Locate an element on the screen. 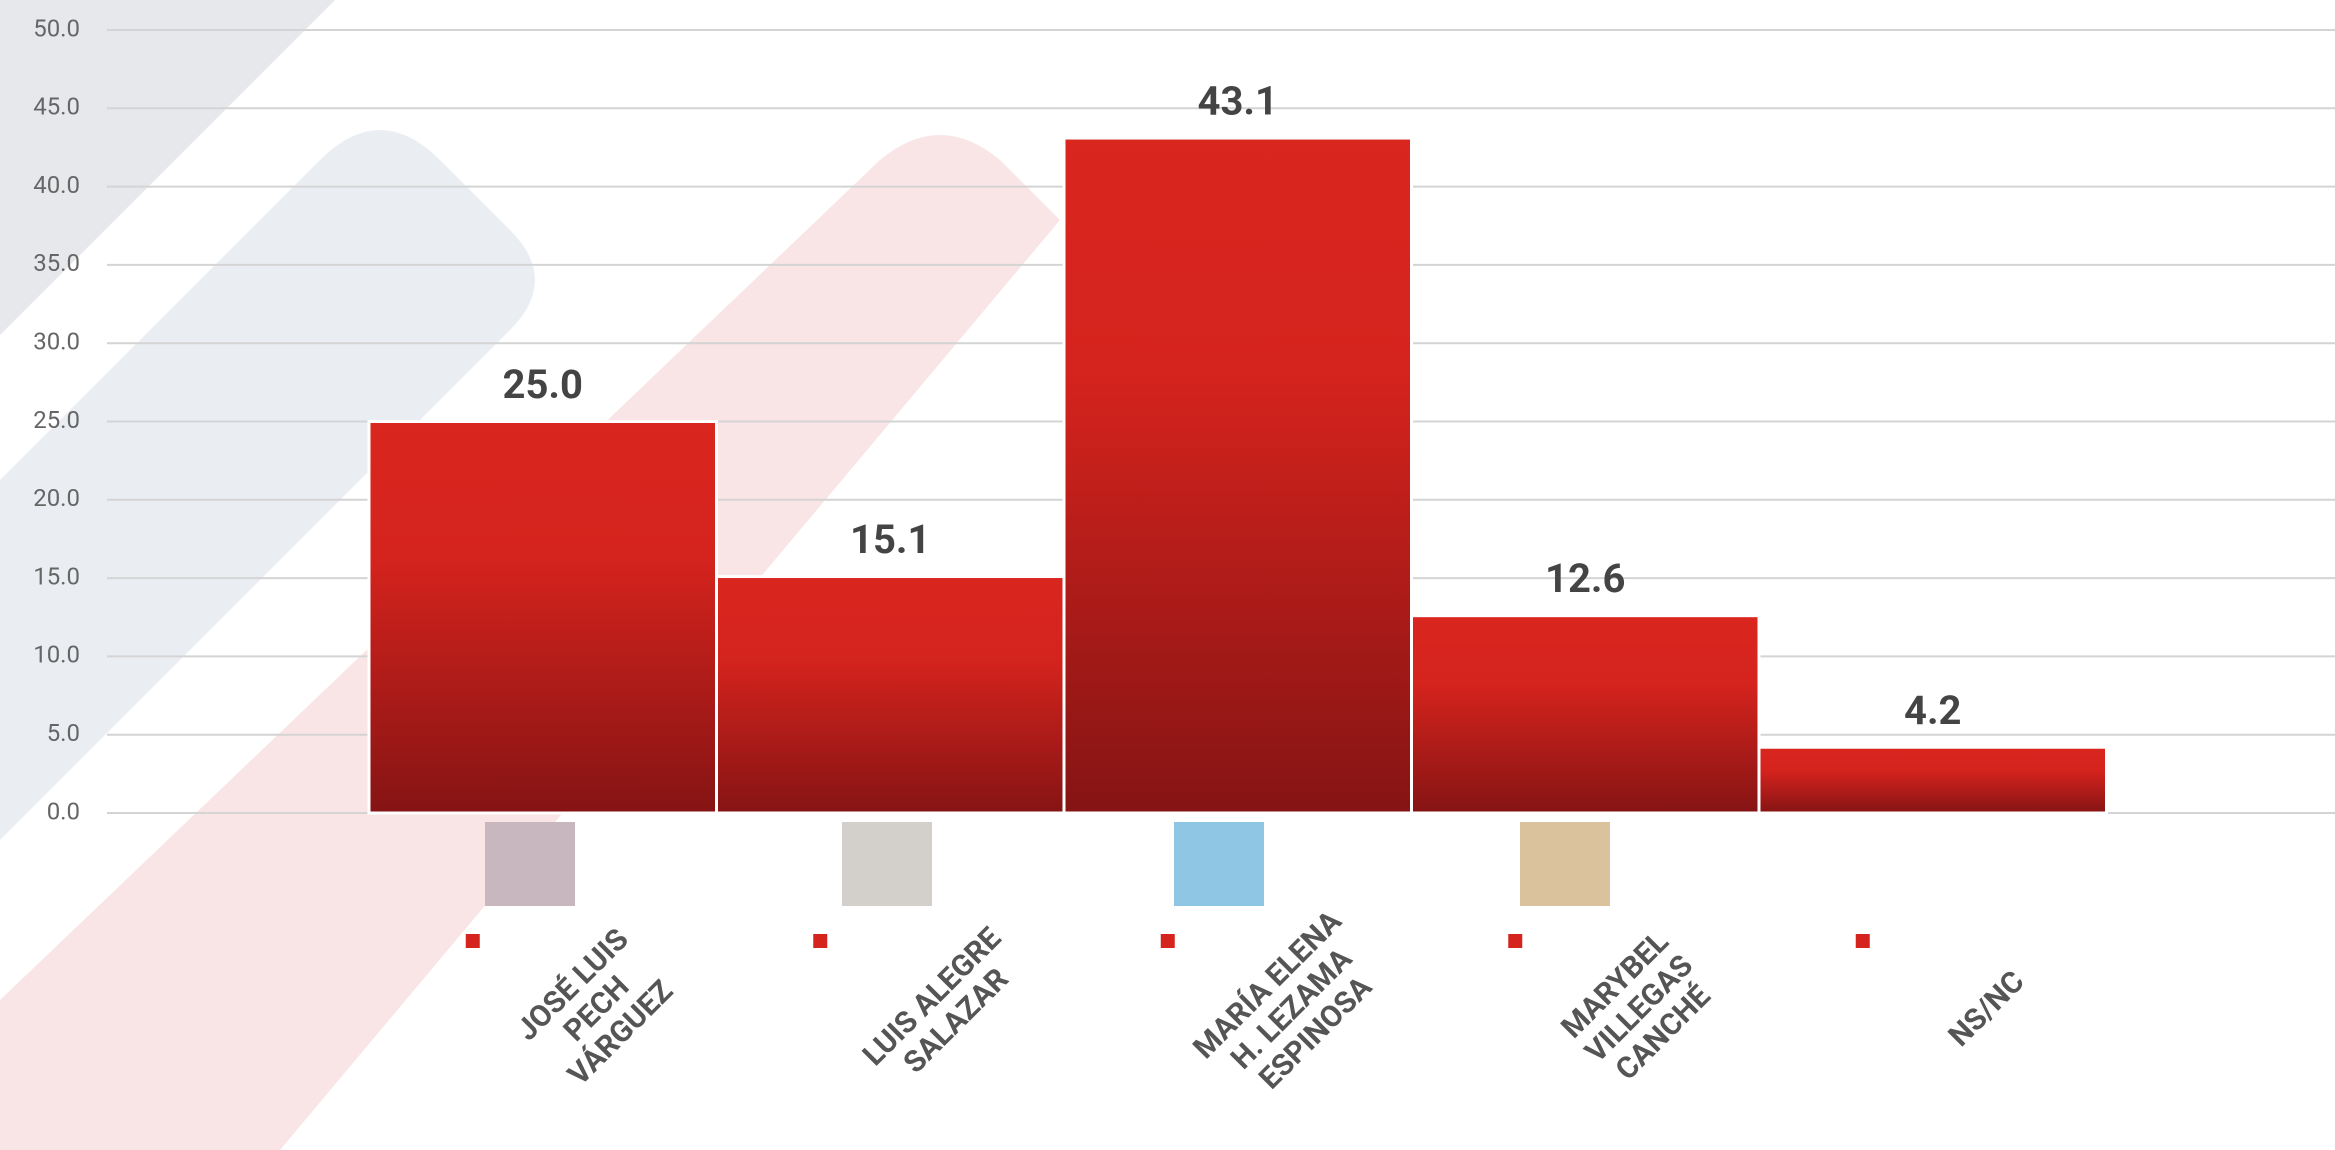  y-tick-label: 15.0 is located at coordinates (56, 576).